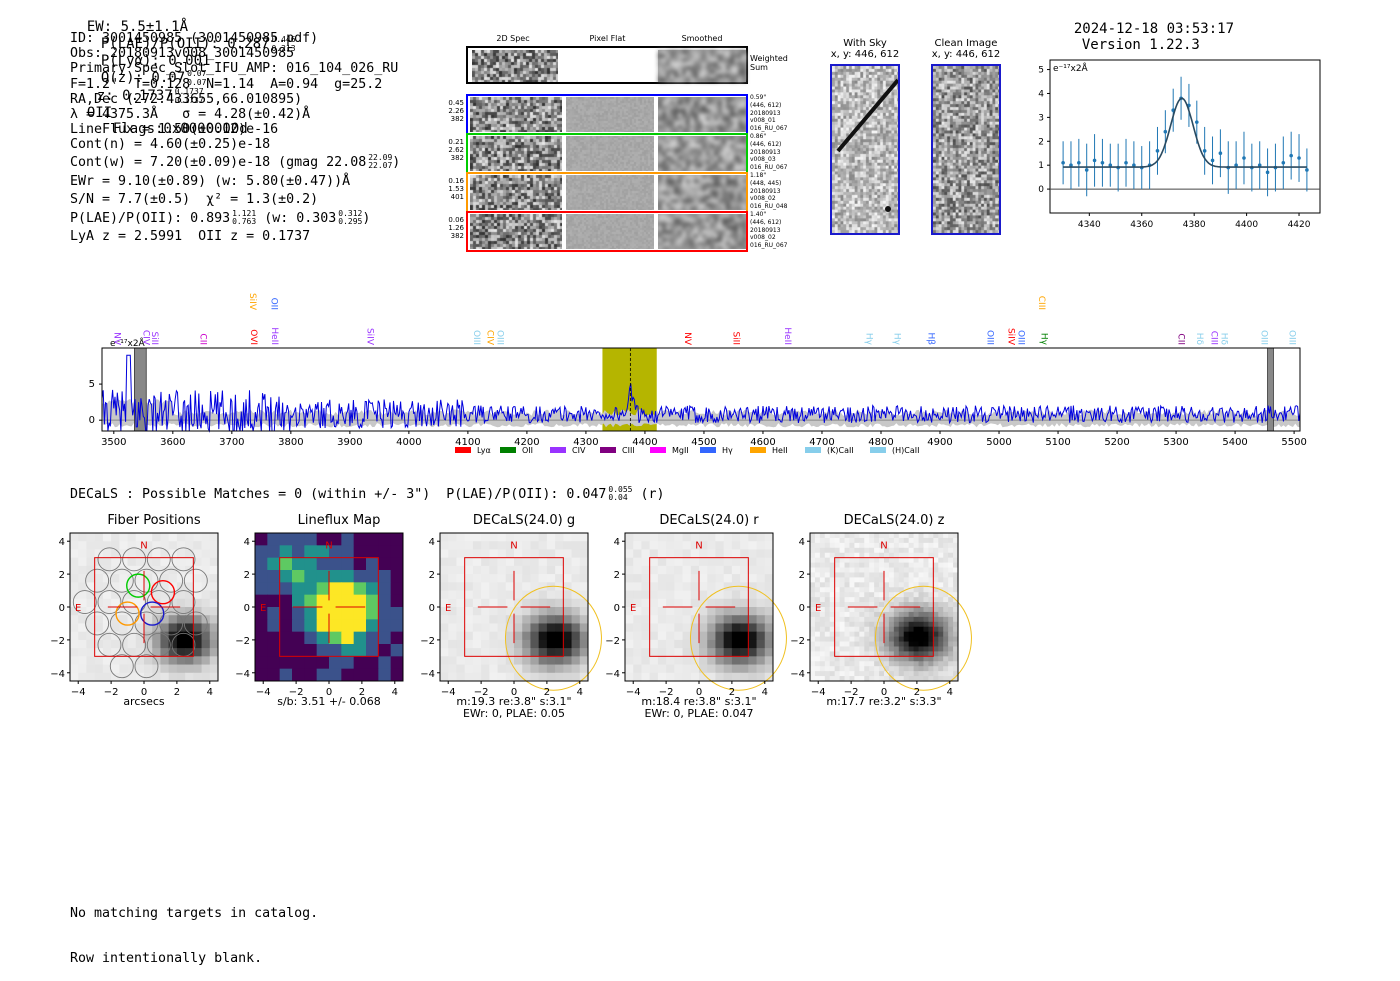  What do you see at coordinates (607, 192) in the screenshot?
I see `cutout-row` at bounding box center [607, 192].